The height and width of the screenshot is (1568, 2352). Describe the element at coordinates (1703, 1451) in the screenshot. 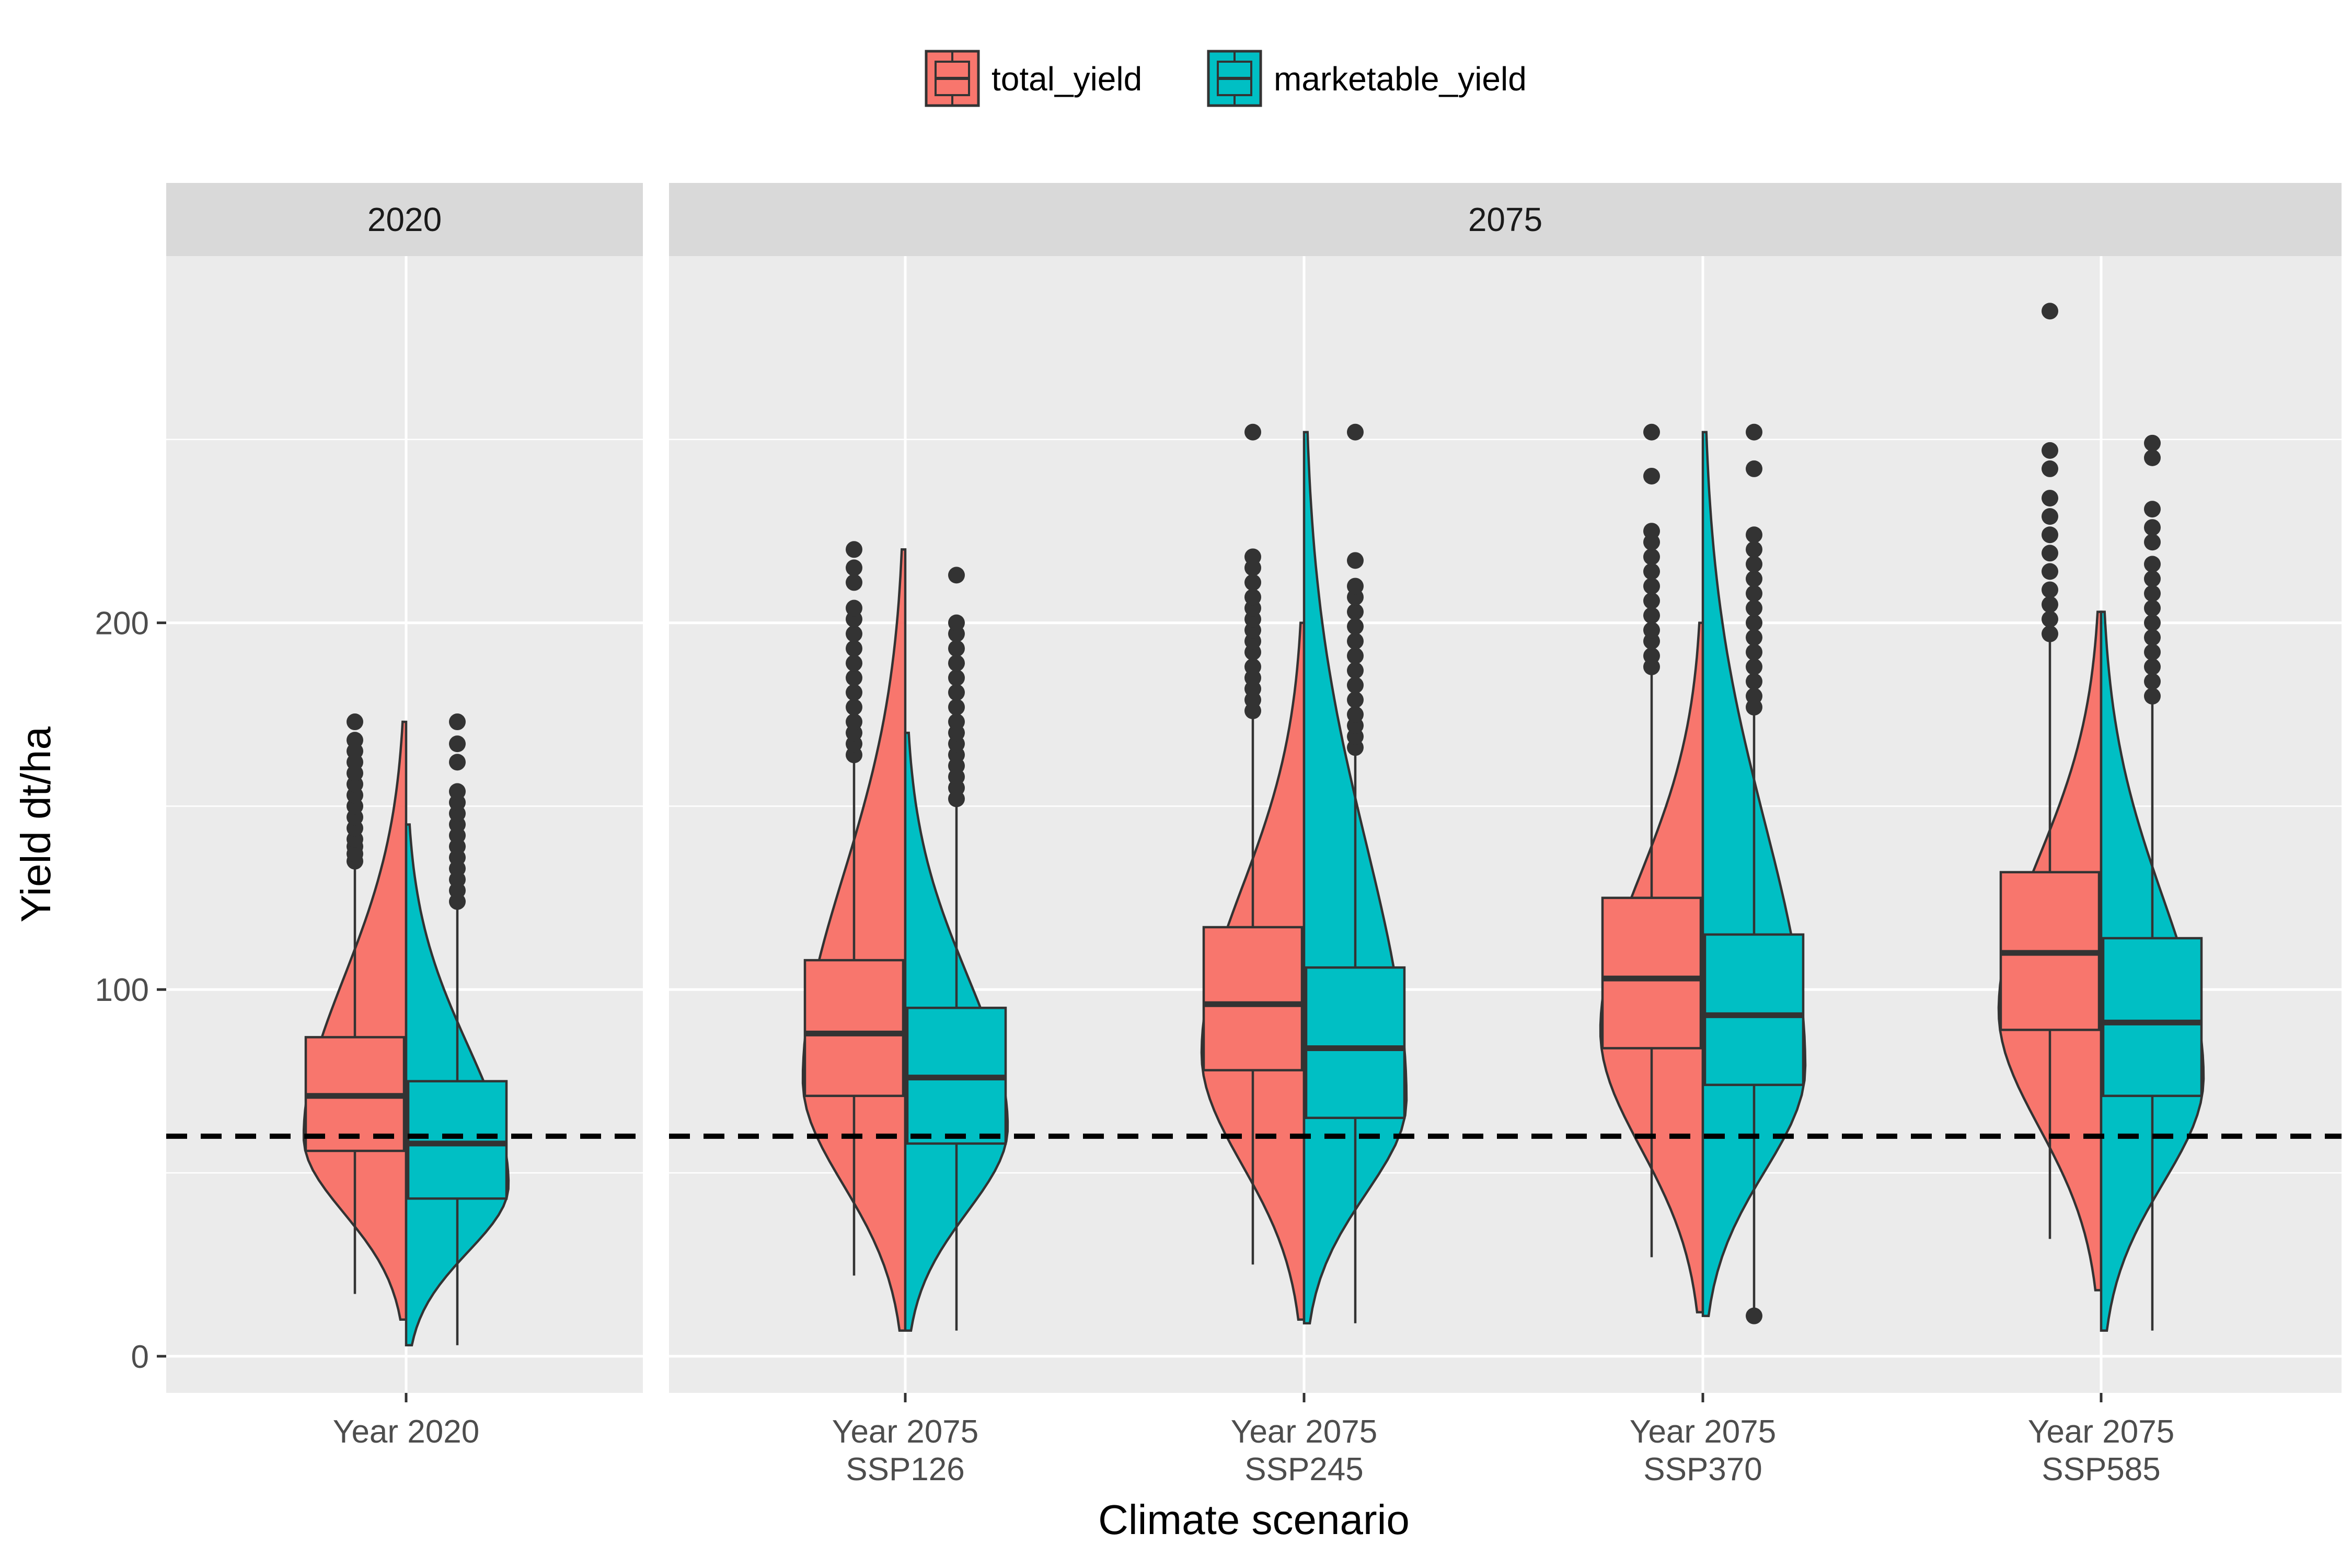

I see `x-tick-label: Year 2075 SSP370` at that location.